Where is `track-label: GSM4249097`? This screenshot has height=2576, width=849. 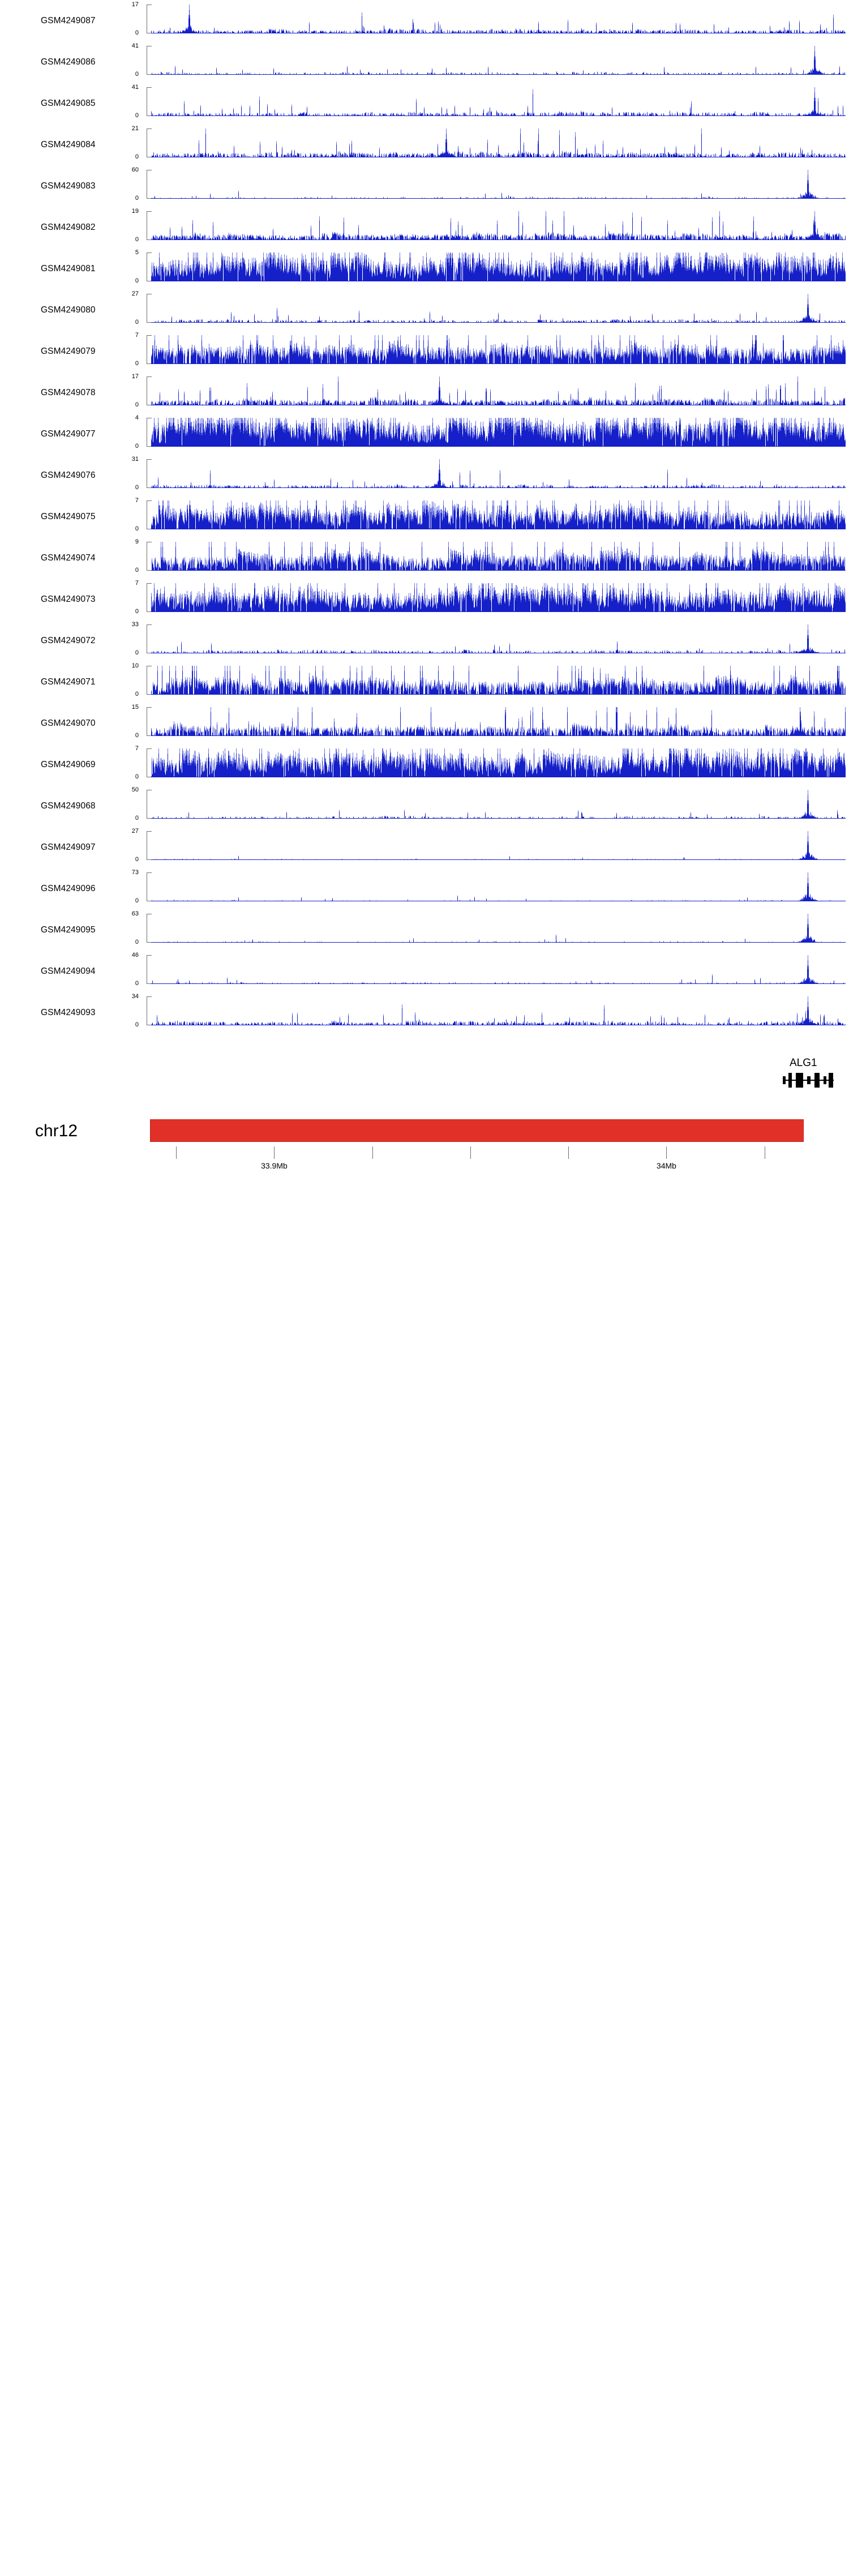 track-label: GSM4249097 is located at coordinates (68, 847).